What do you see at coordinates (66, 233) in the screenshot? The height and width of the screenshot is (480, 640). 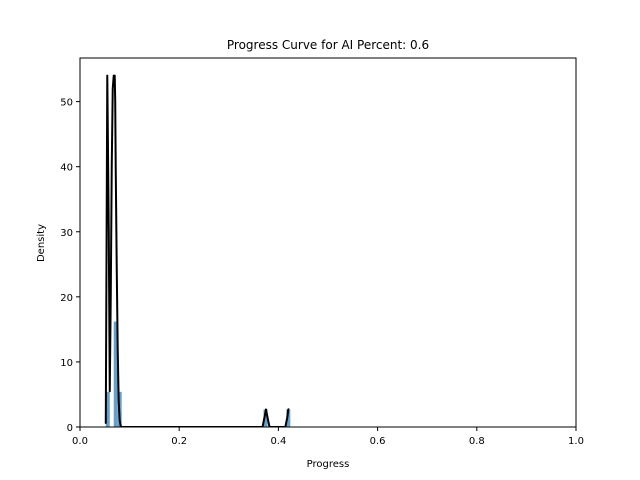 I see `y-tick-label: 30` at bounding box center [66, 233].